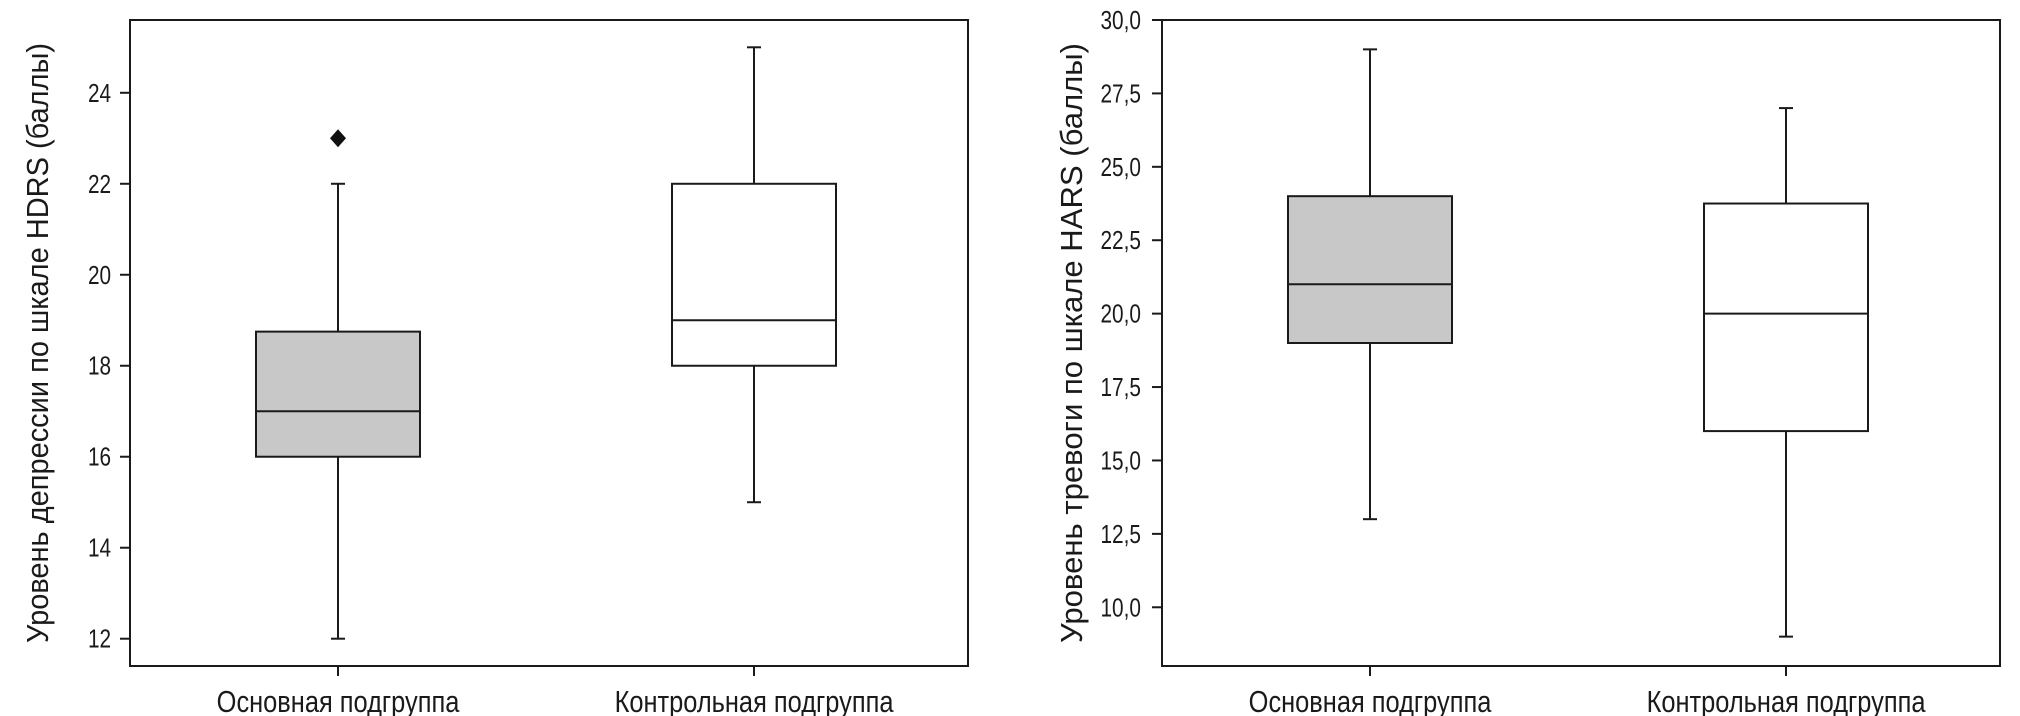 This screenshot has height=716, width=2020. What do you see at coordinates (99, 93) in the screenshot?
I see `y-tick-label: 24` at bounding box center [99, 93].